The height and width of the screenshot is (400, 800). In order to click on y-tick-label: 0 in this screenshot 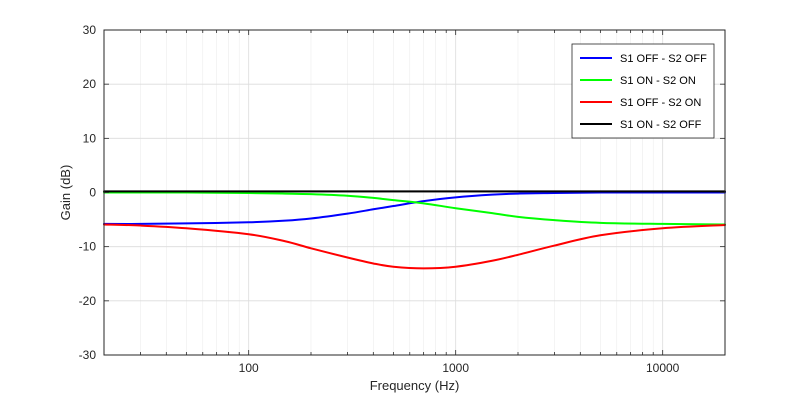, I will do `click(92, 193)`.